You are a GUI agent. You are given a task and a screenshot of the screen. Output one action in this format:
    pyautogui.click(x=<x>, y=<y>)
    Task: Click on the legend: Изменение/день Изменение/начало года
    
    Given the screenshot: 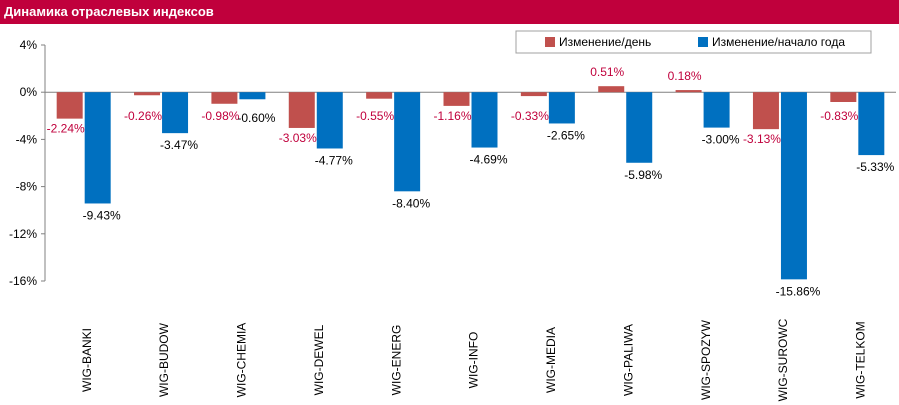 What is the action you would take?
    pyautogui.click(x=693, y=42)
    